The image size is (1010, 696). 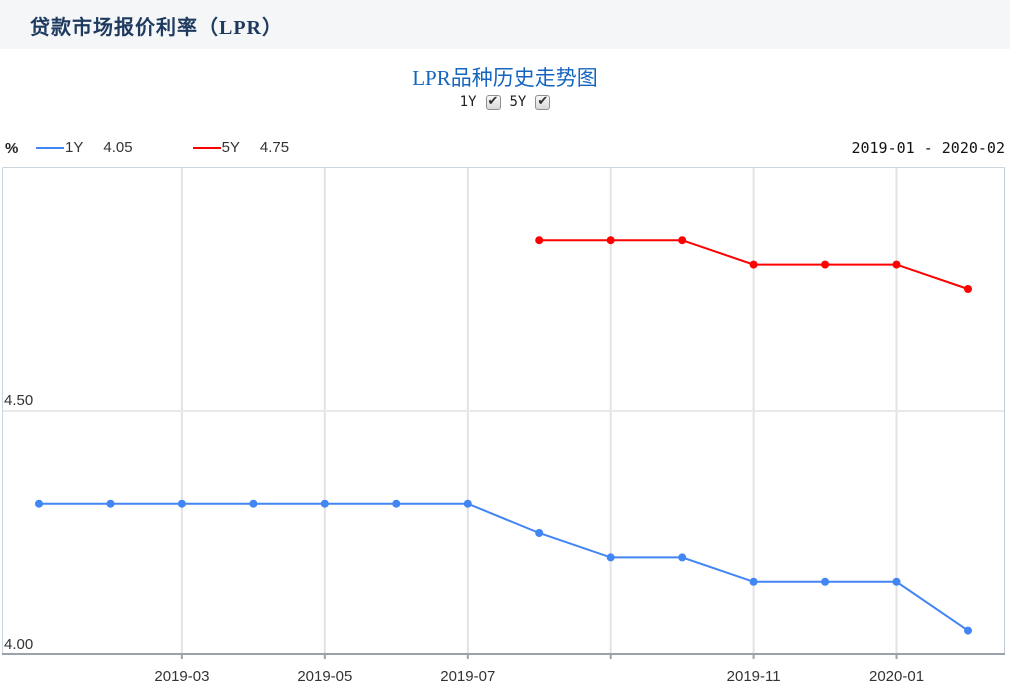 What do you see at coordinates (156, 28) in the screenshot?
I see `page-title: 贷款市场报价利率（LPR）` at bounding box center [156, 28].